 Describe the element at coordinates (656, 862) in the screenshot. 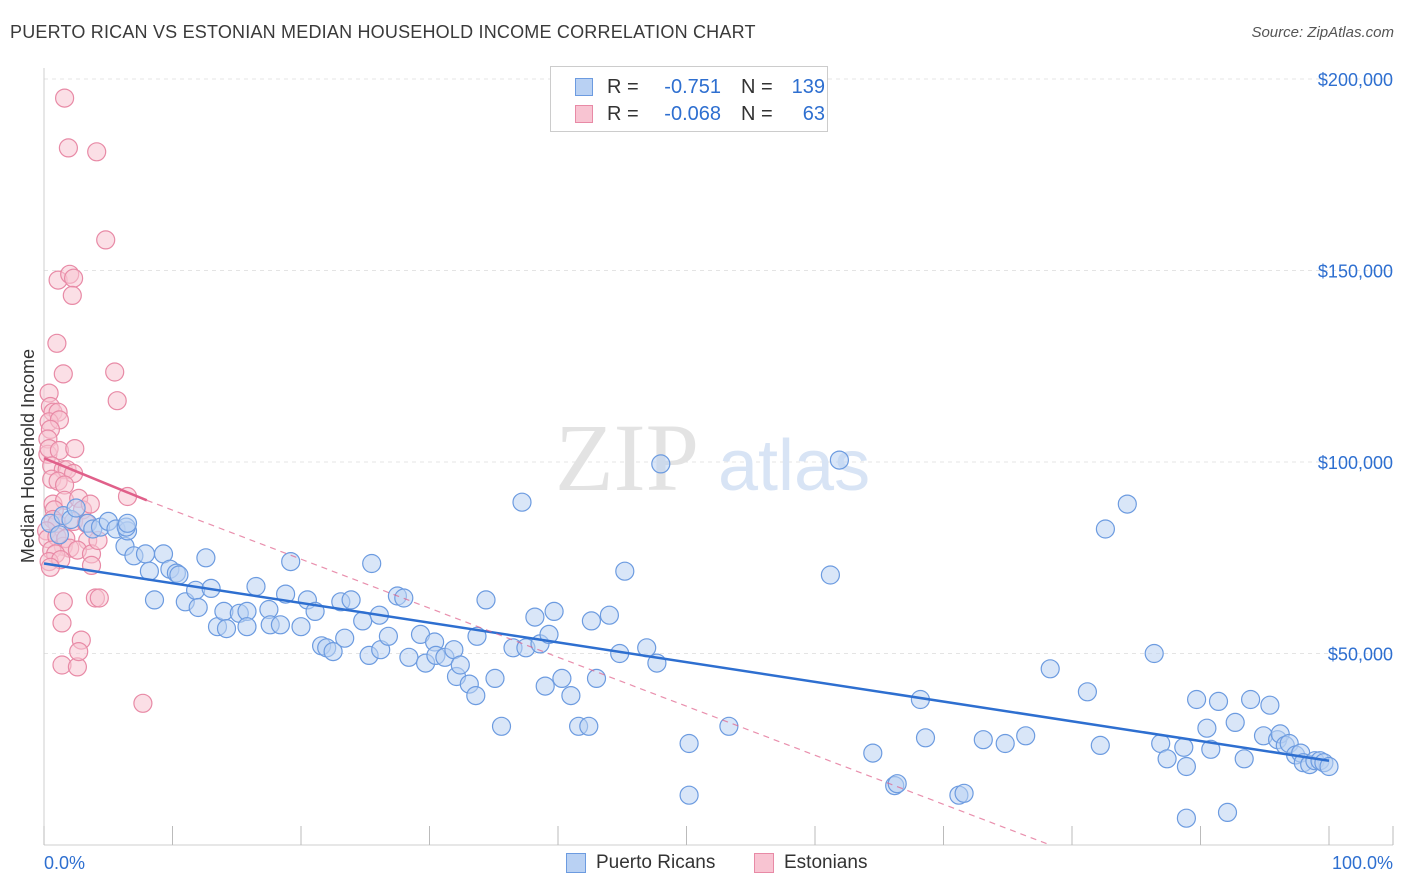

I see `legend-label-puerto-ricans: Puerto Ricans` at that location.